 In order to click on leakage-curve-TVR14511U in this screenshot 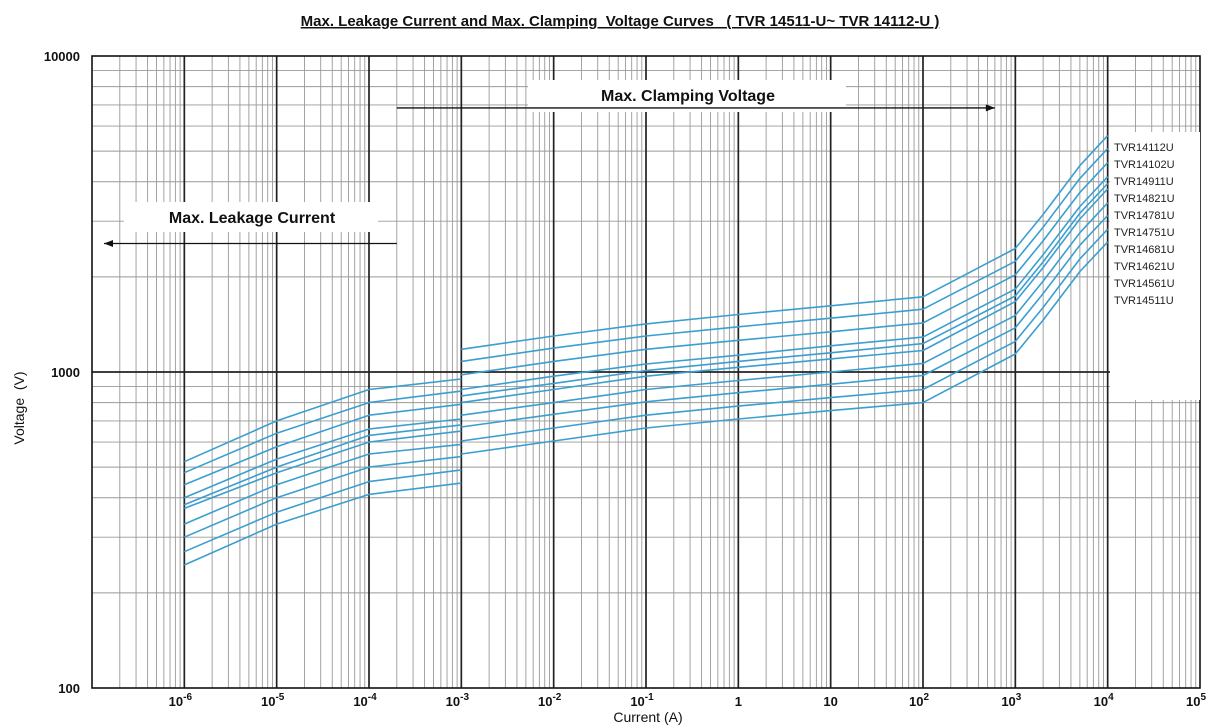, I will do `click(322, 524)`.